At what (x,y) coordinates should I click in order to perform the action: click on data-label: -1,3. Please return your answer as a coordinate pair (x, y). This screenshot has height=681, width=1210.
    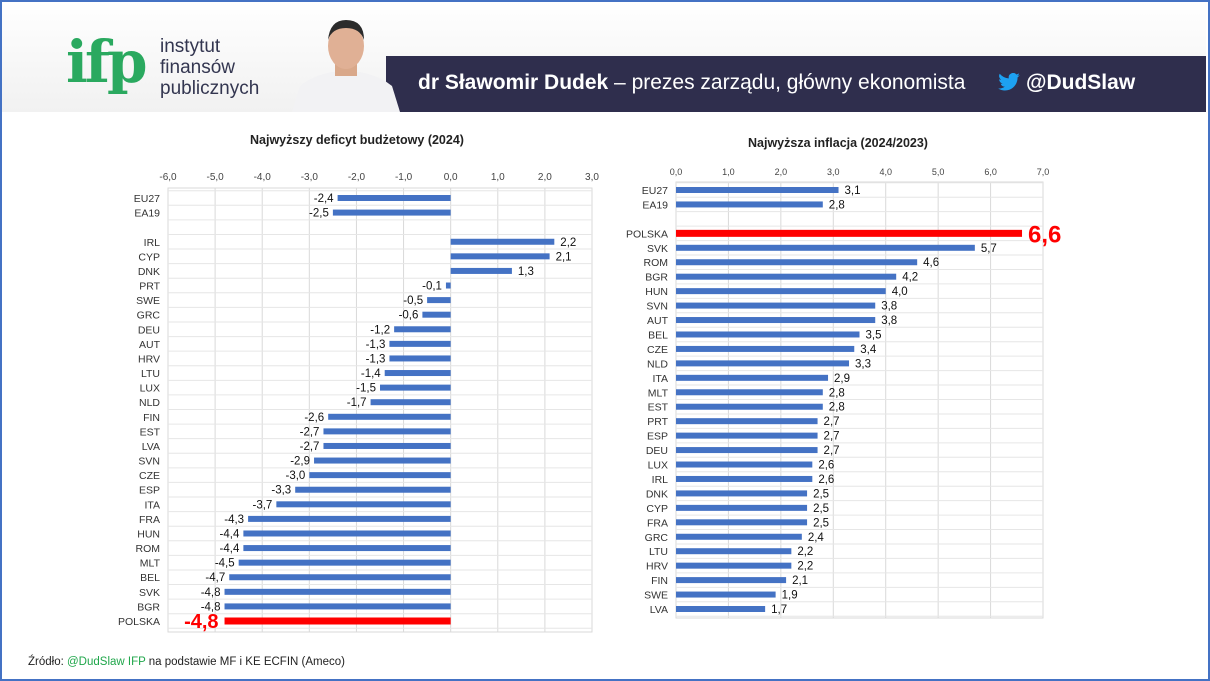
    Looking at the image, I should click on (376, 345).